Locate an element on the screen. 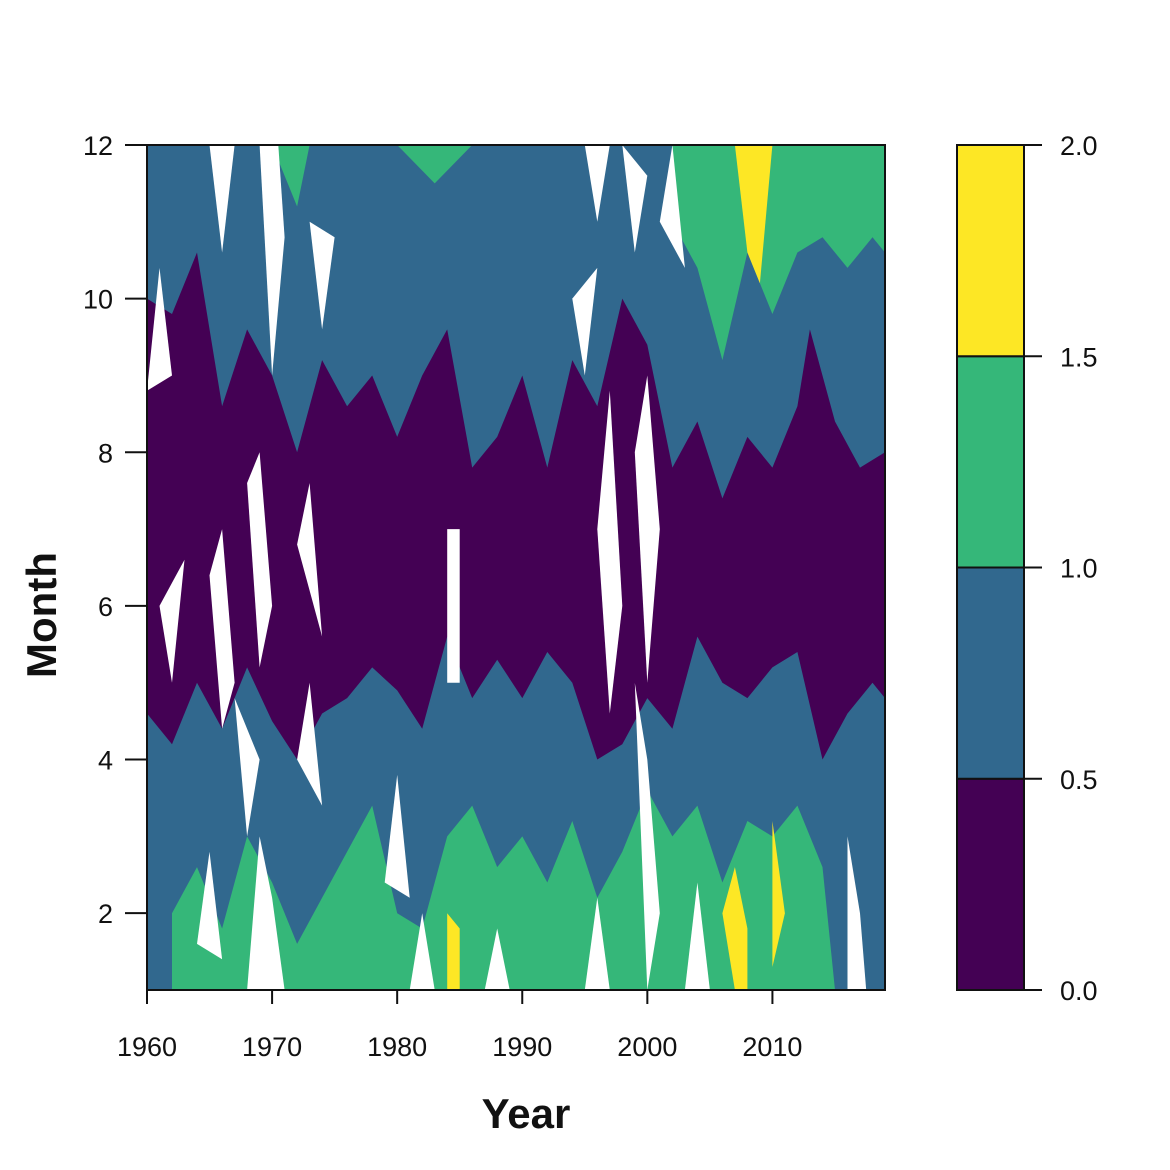 This screenshot has height=1170, width=1170. y-tick-label: 6 is located at coordinates (105, 607).